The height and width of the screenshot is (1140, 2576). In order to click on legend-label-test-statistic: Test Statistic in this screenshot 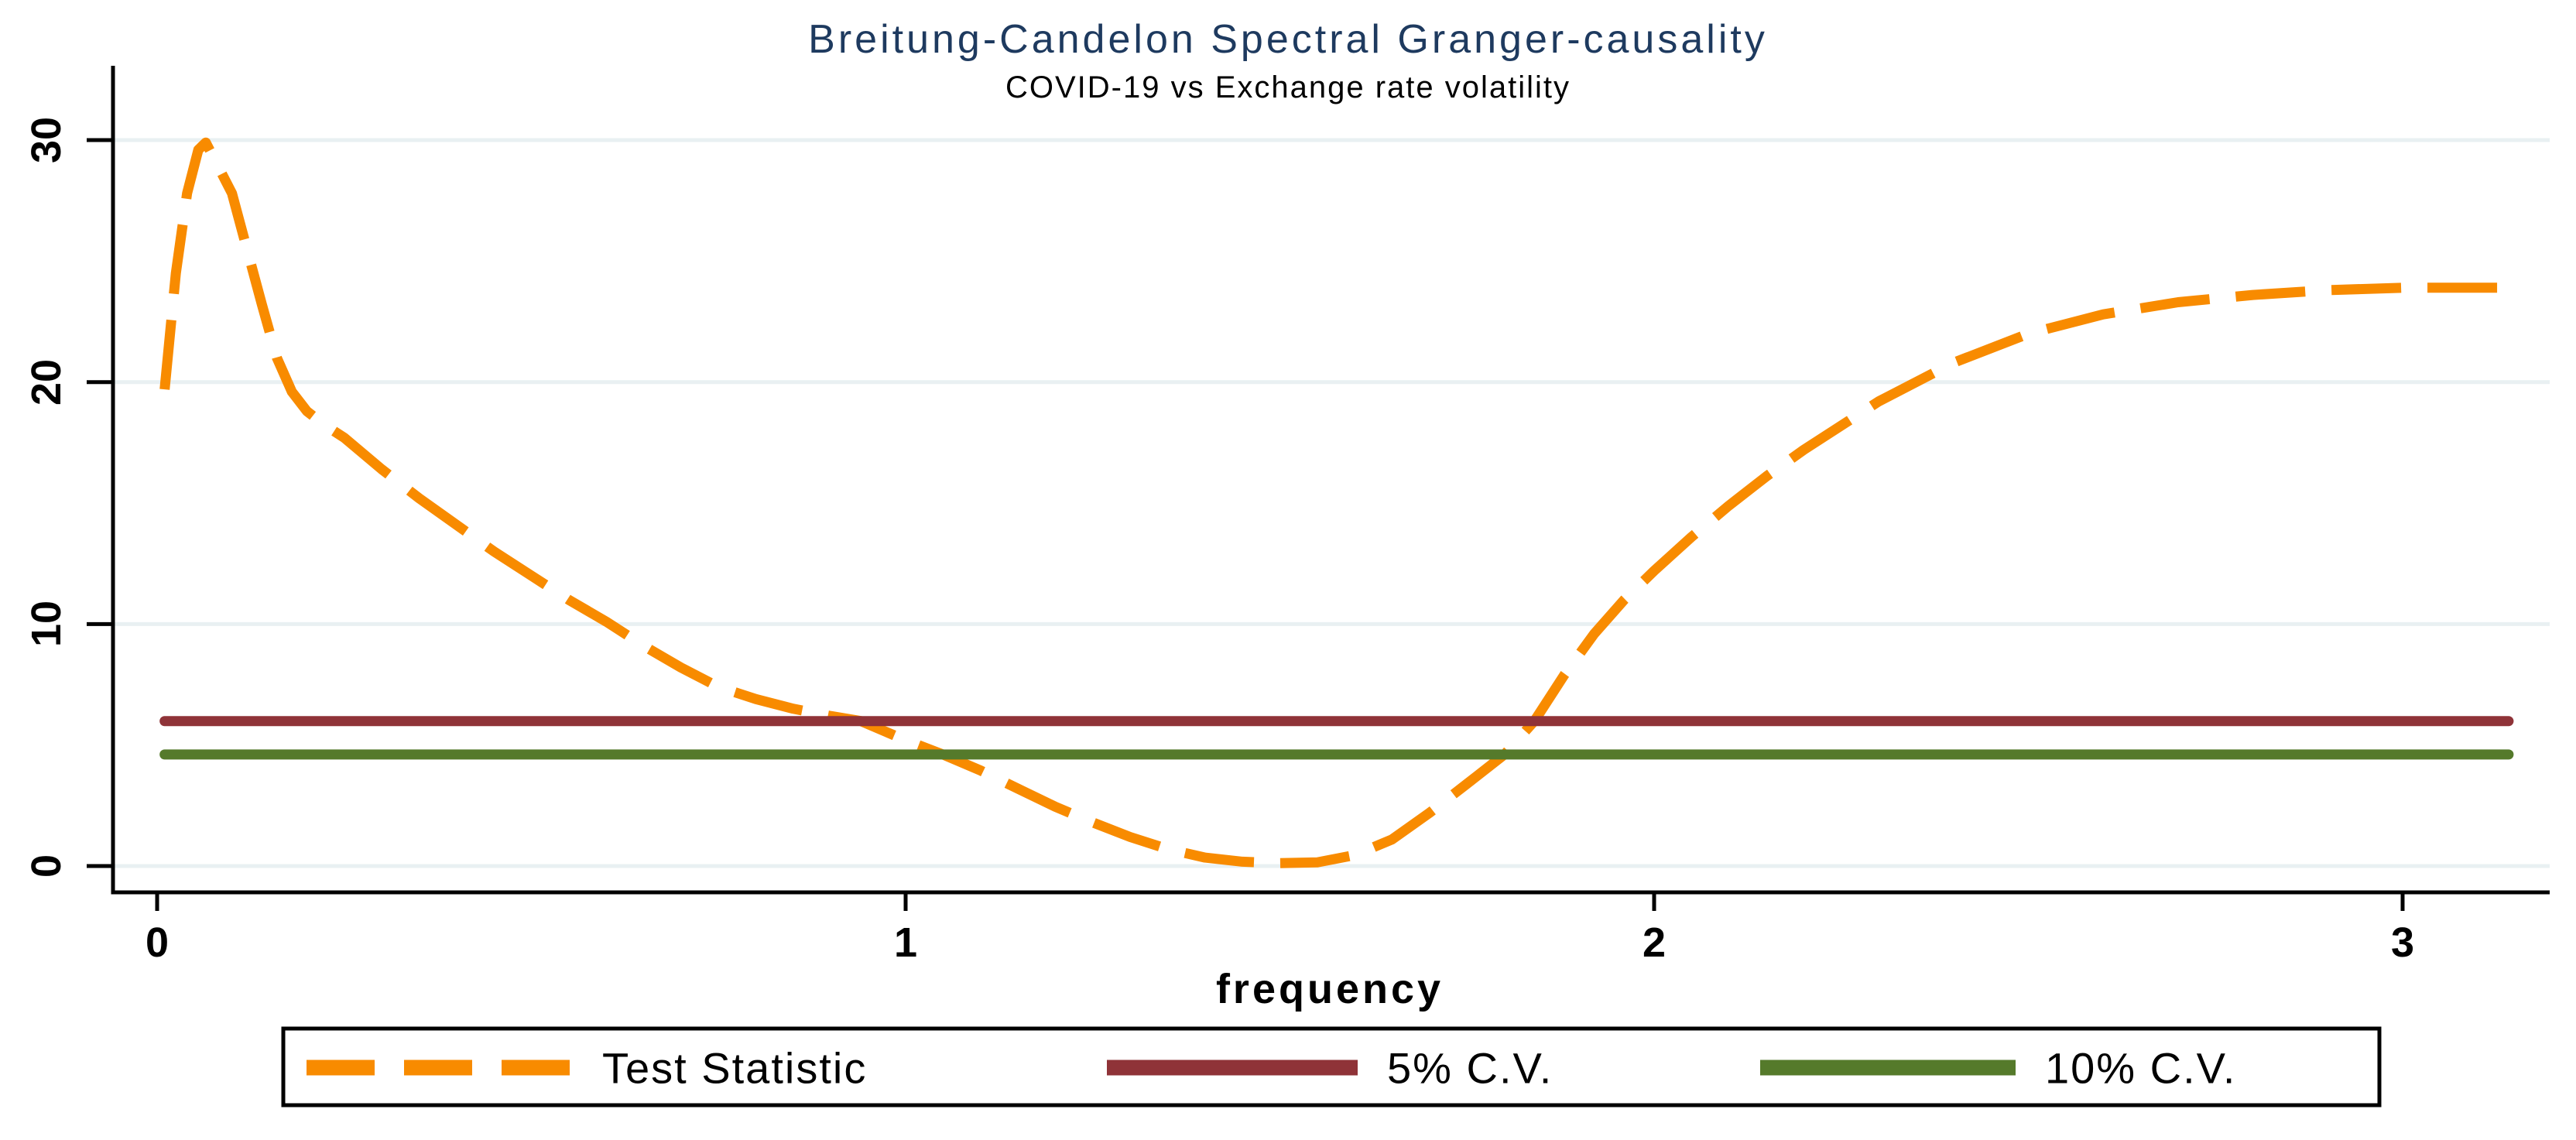, I will do `click(734, 1068)`.